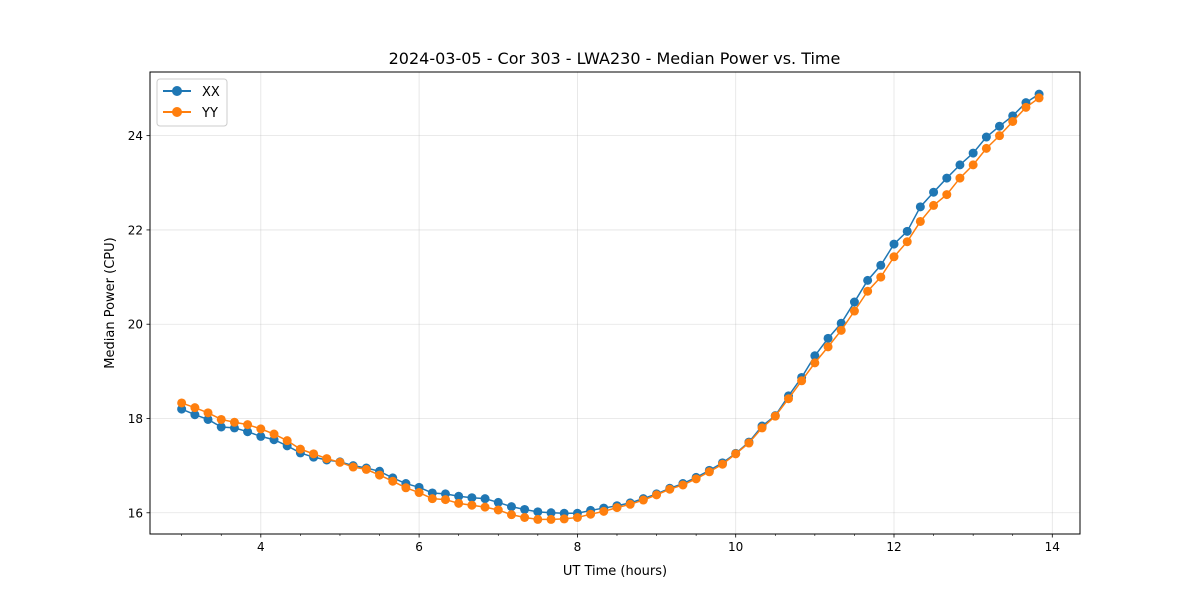 The image size is (1200, 600). Describe the element at coordinates (135, 325) in the screenshot. I see `y-tick-label: 20` at that location.